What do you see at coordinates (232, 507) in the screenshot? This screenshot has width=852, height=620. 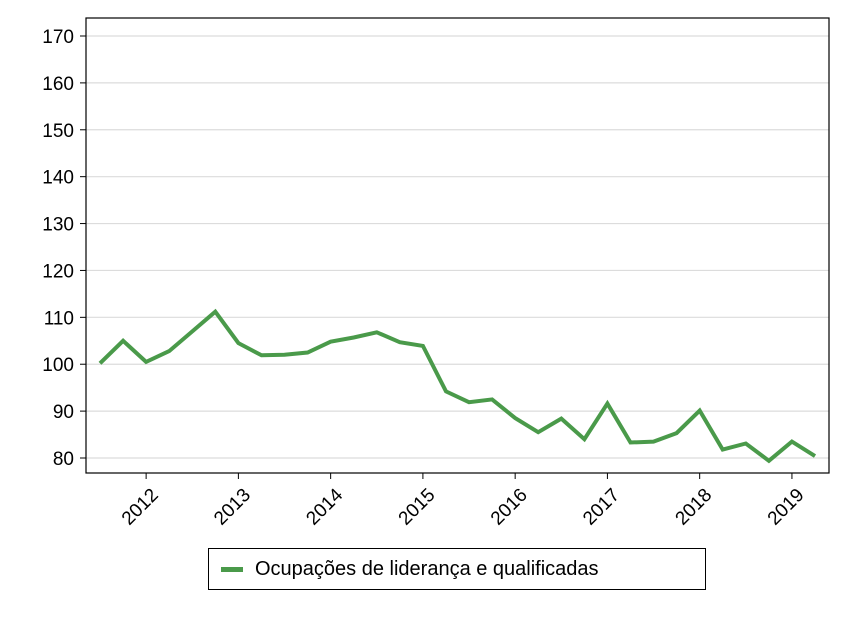 I see `x-tick-label: 2013` at bounding box center [232, 507].